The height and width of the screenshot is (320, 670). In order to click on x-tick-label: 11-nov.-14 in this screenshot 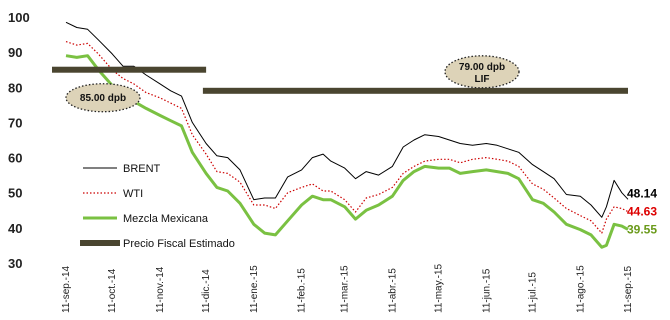, I will do `click(160, 289)`.